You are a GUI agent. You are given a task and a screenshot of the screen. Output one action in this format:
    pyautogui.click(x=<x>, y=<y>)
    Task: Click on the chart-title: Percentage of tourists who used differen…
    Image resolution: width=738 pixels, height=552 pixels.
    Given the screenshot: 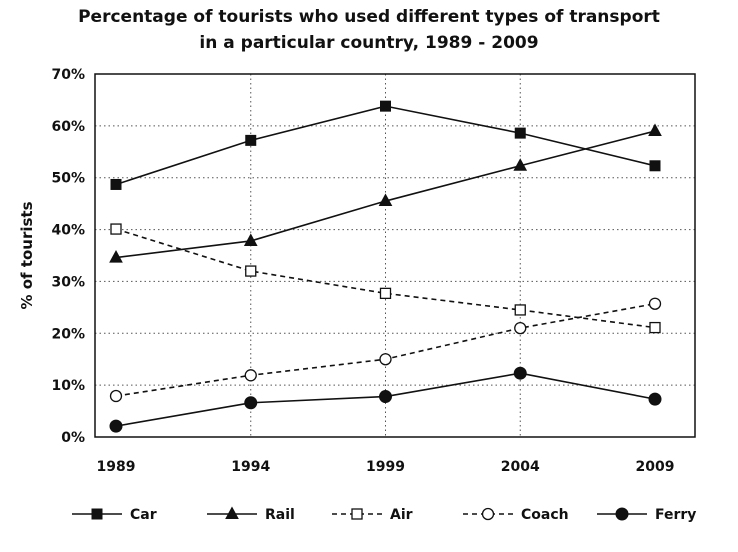 What is the action you would take?
    pyautogui.click(x=369, y=30)
    